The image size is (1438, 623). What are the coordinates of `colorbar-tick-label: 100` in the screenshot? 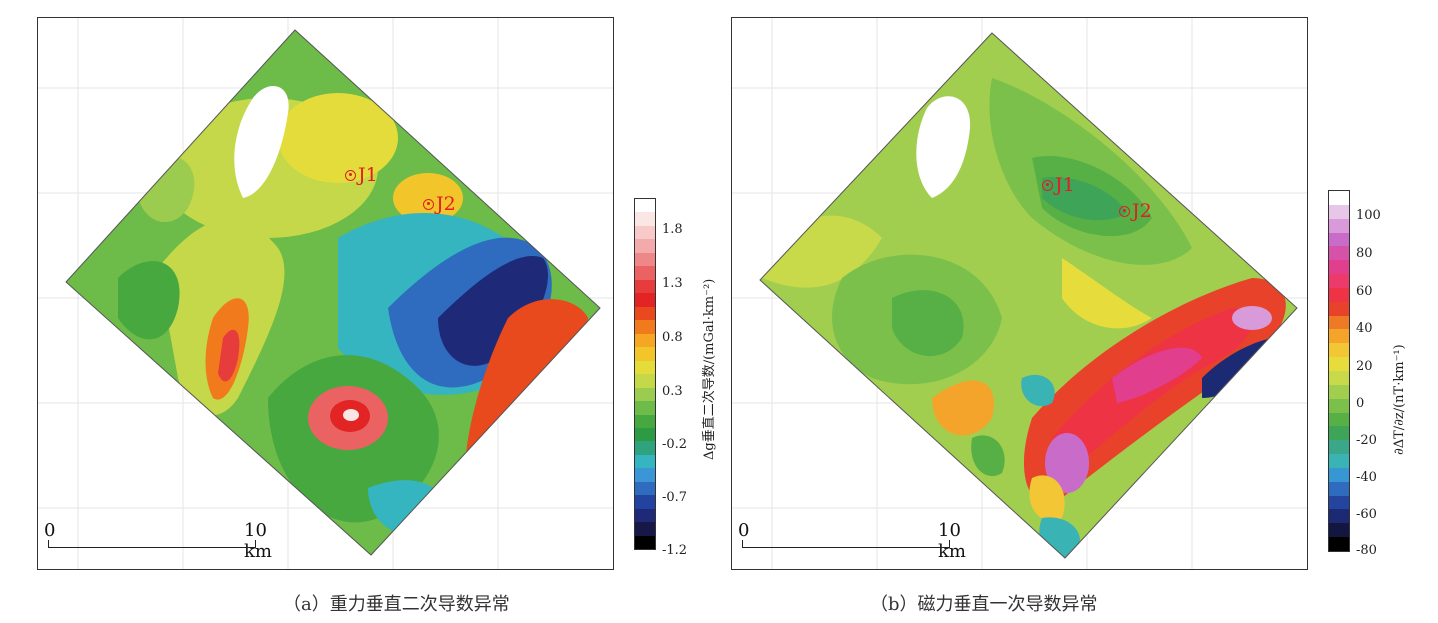 It's located at (1368, 215).